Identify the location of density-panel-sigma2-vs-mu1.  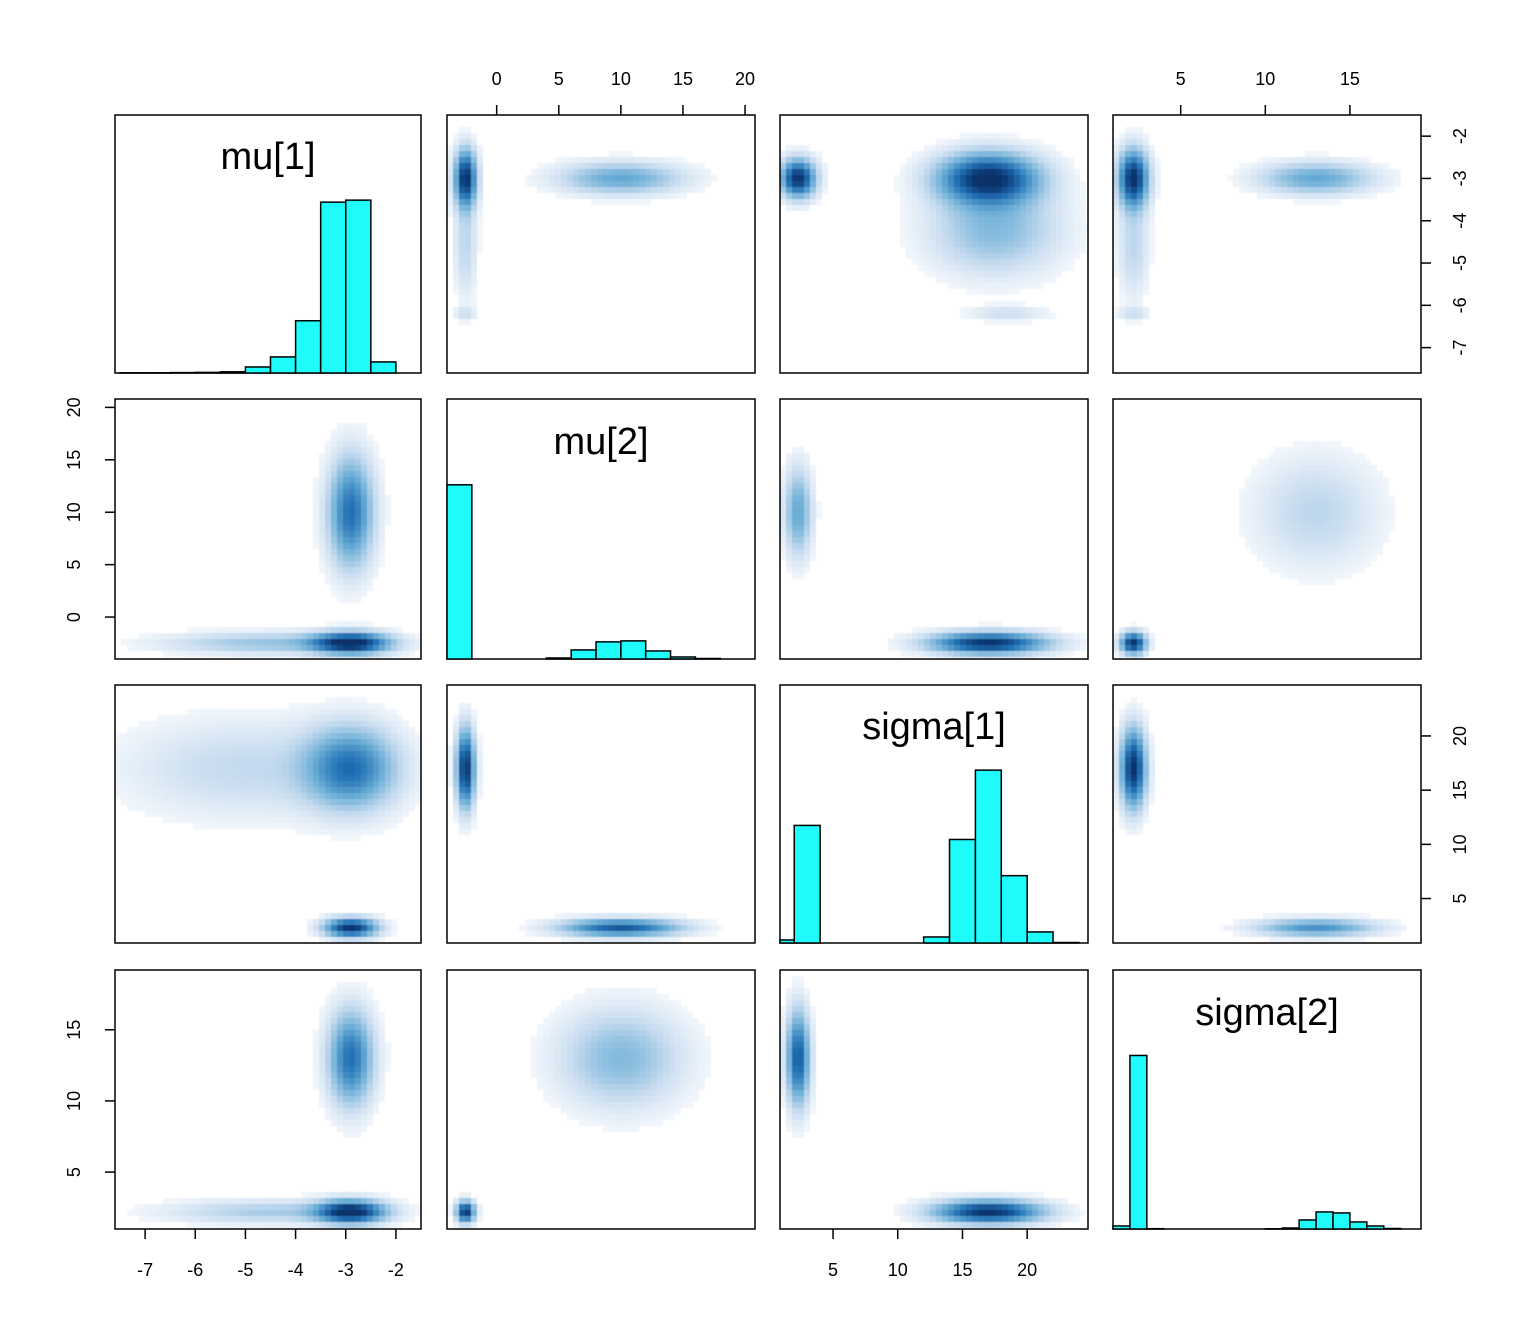
(268, 1099).